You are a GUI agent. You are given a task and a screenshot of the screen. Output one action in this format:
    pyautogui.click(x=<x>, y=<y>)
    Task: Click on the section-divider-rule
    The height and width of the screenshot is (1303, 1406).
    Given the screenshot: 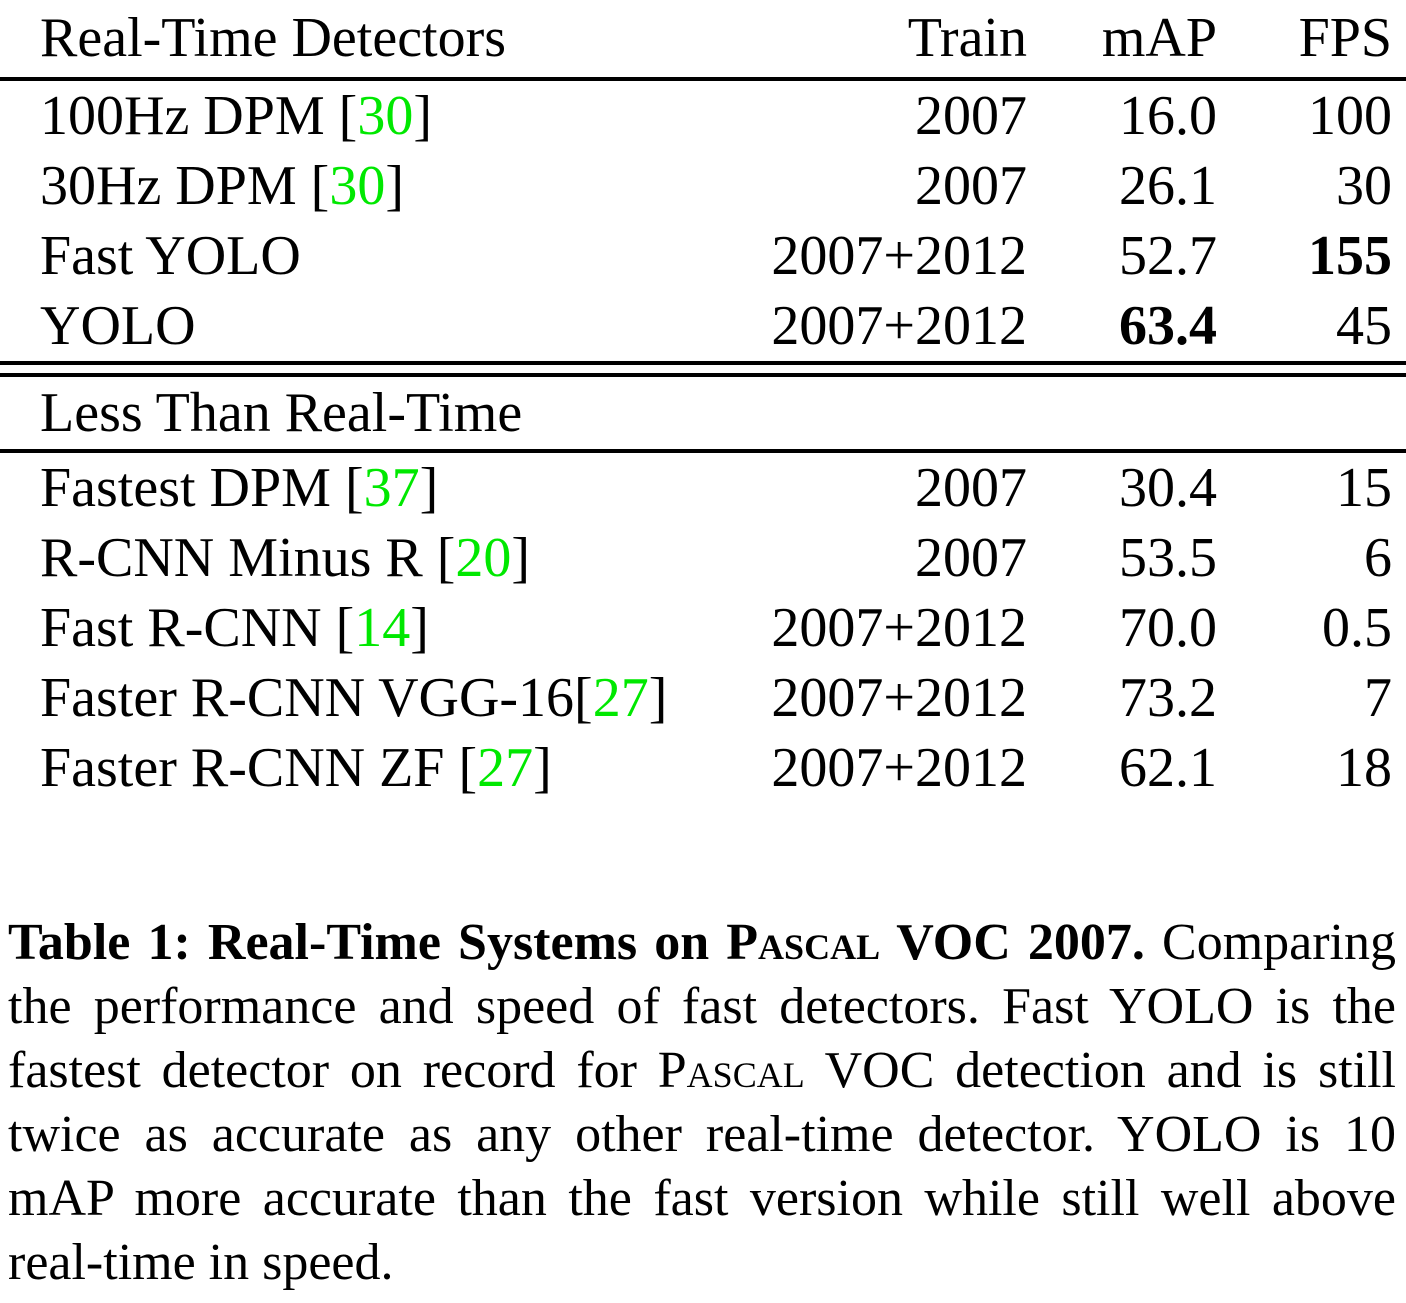 What is the action you would take?
    pyautogui.click(x=703, y=369)
    